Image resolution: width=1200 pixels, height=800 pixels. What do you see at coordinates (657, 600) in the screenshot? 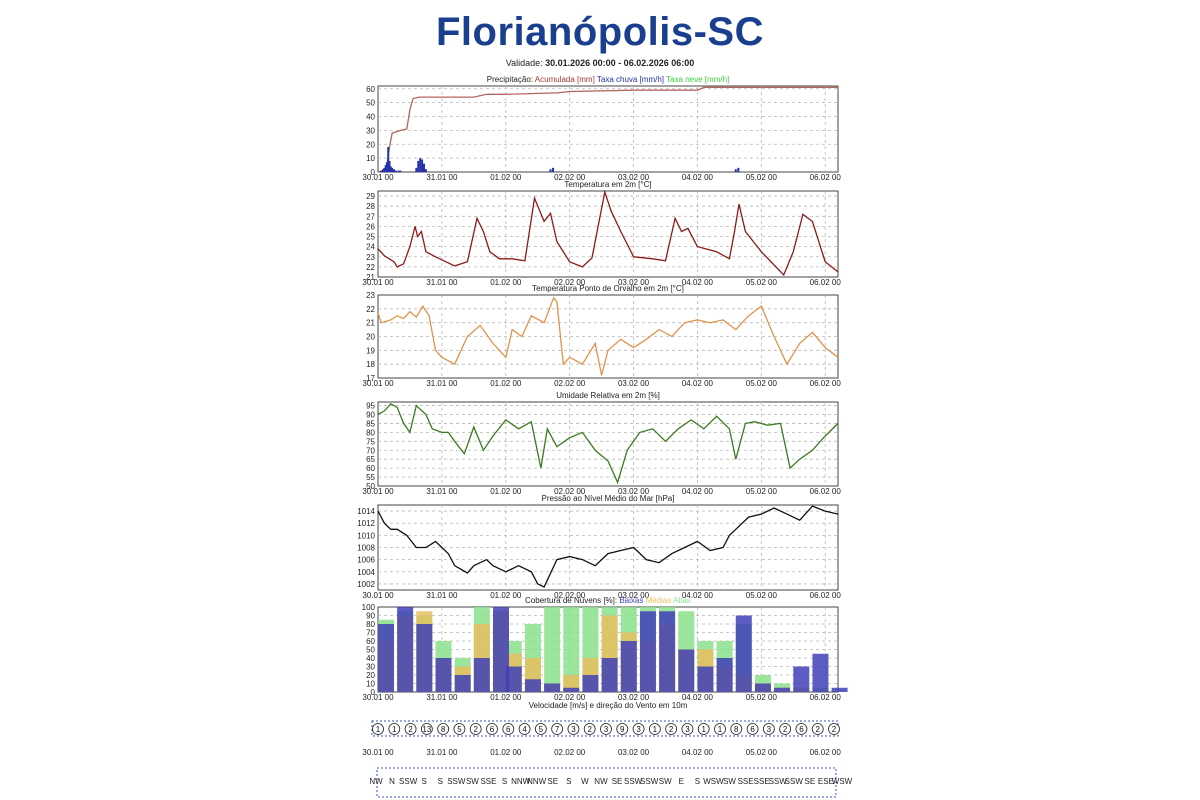
I see `chart-title-part: Médias` at bounding box center [657, 600].